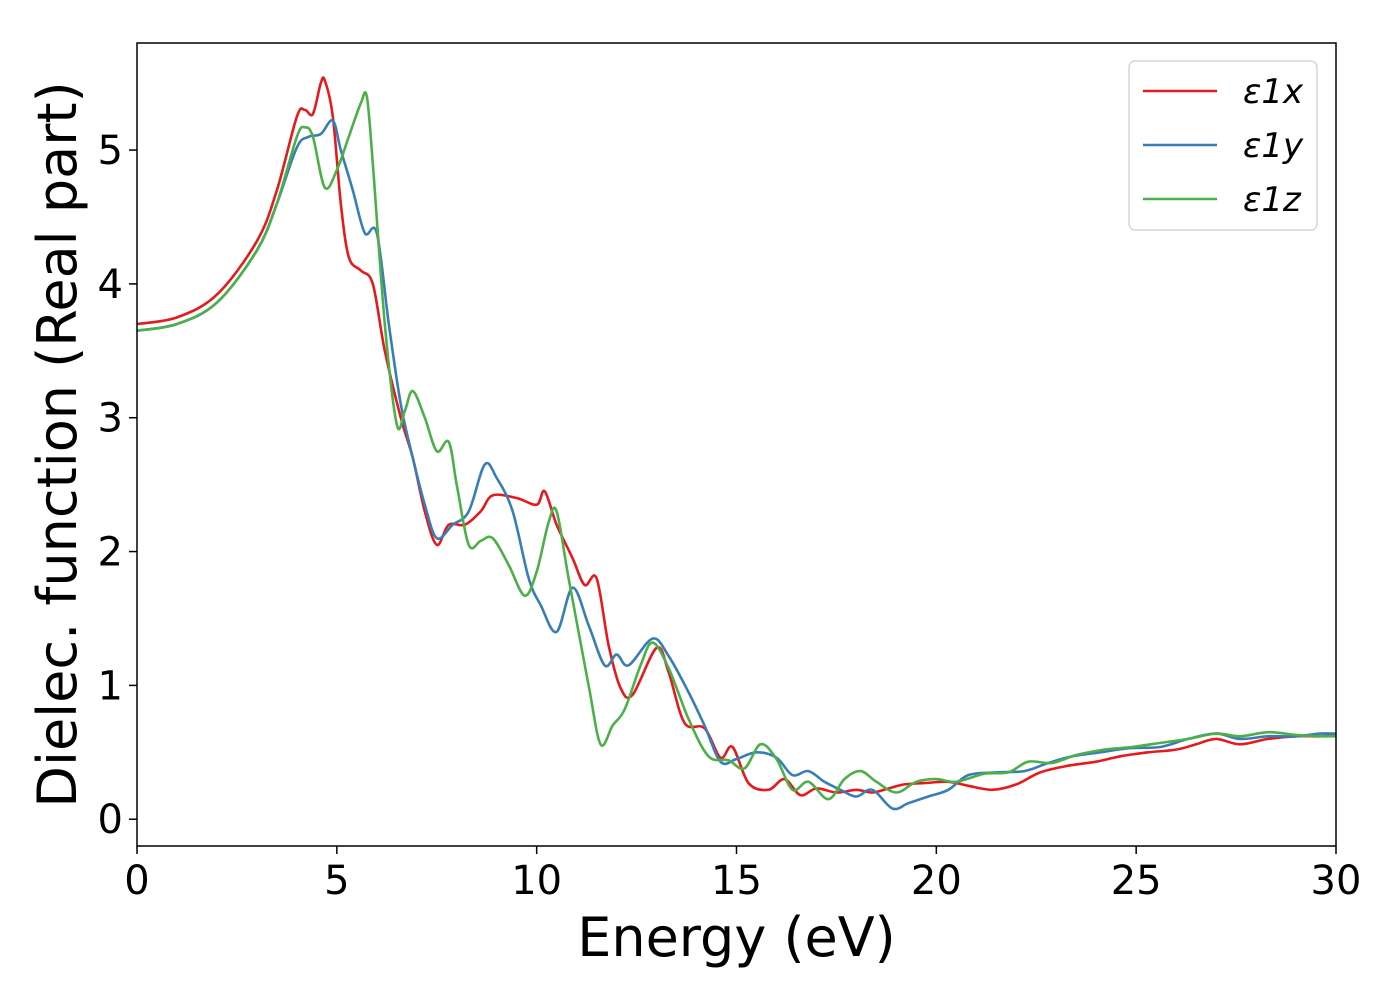 The height and width of the screenshot is (1000, 1400). I want to click on x-tick-label: 0, so click(136, 881).